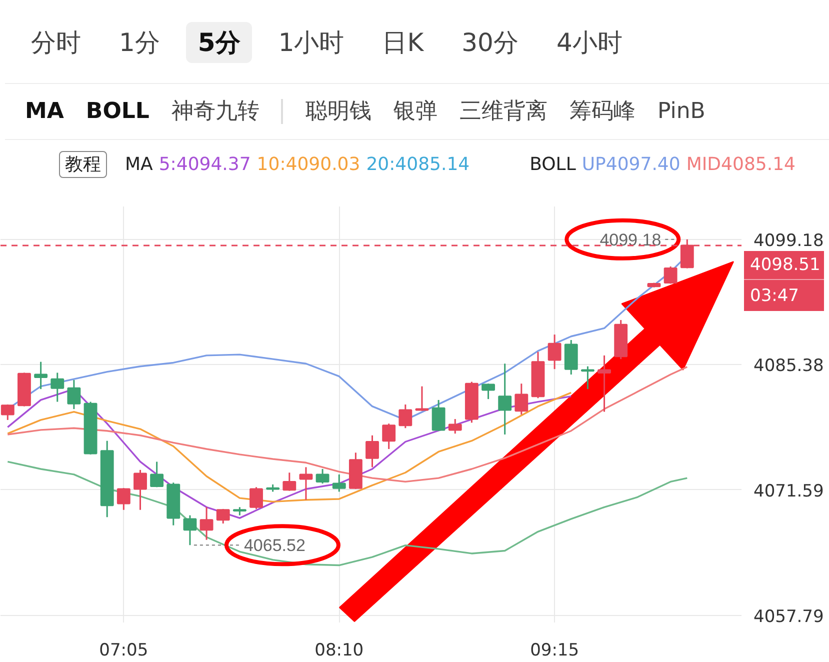  What do you see at coordinates (774, 296) in the screenshot?
I see `text: 03:47` at bounding box center [774, 296].